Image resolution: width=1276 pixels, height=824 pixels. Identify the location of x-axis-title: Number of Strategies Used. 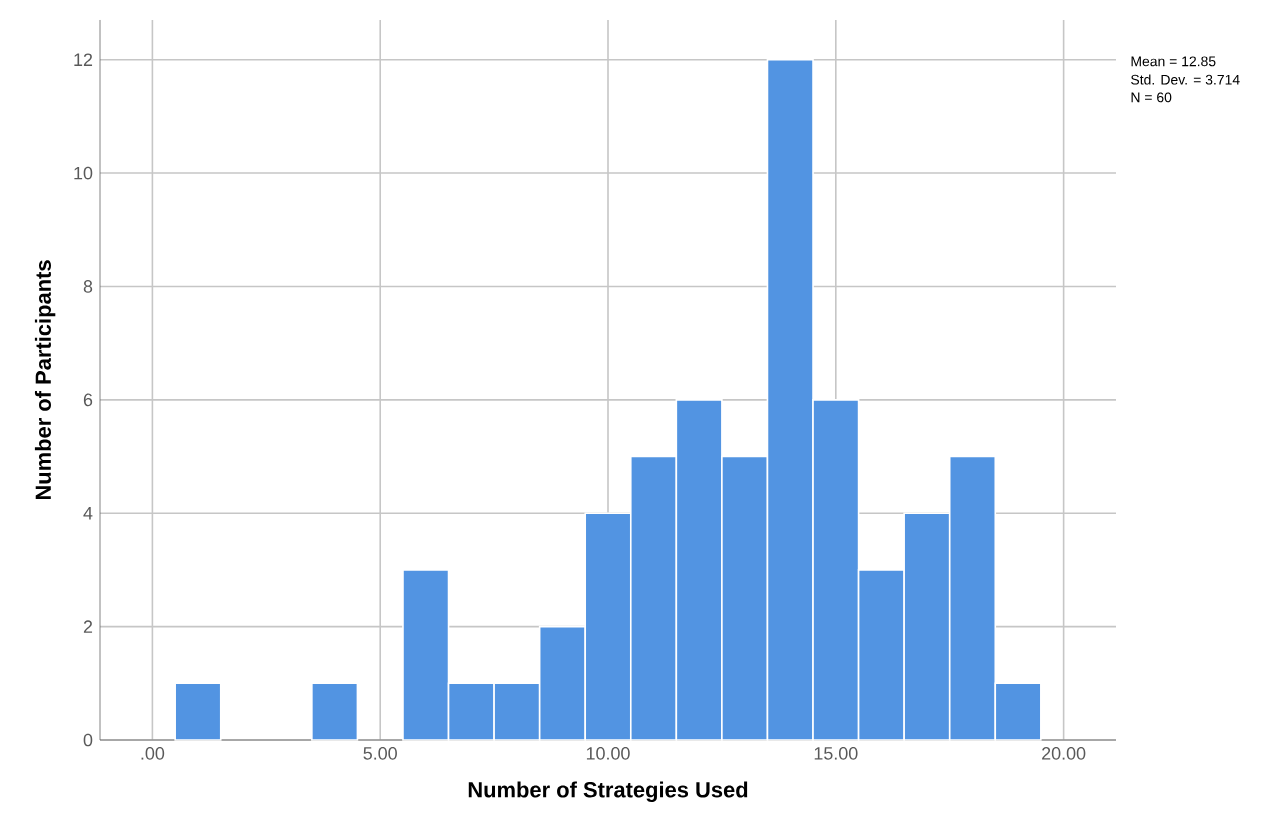
(608, 791).